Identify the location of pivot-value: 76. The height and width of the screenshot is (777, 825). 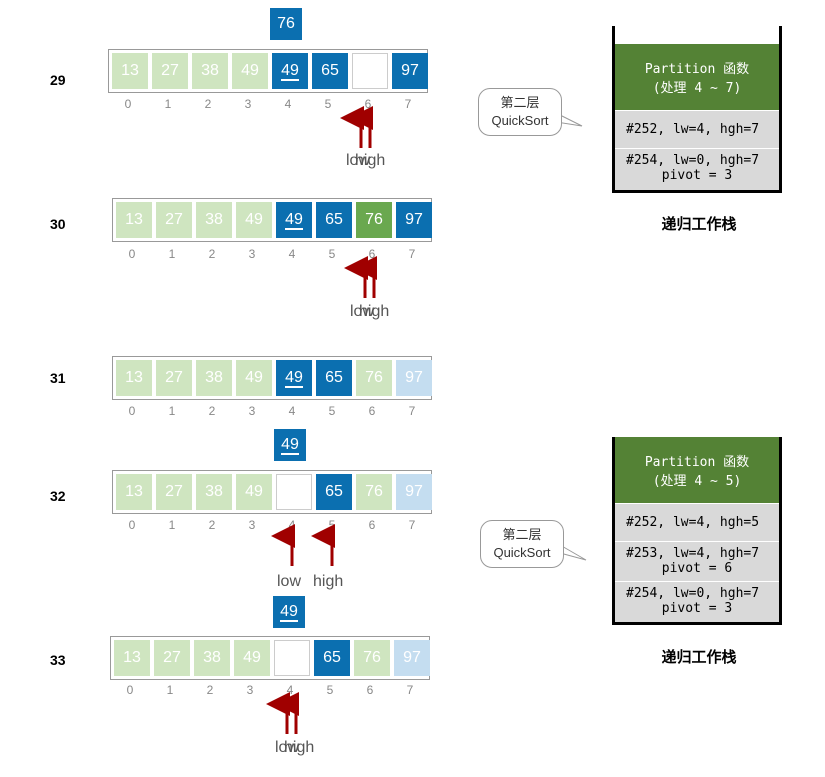
(286, 23).